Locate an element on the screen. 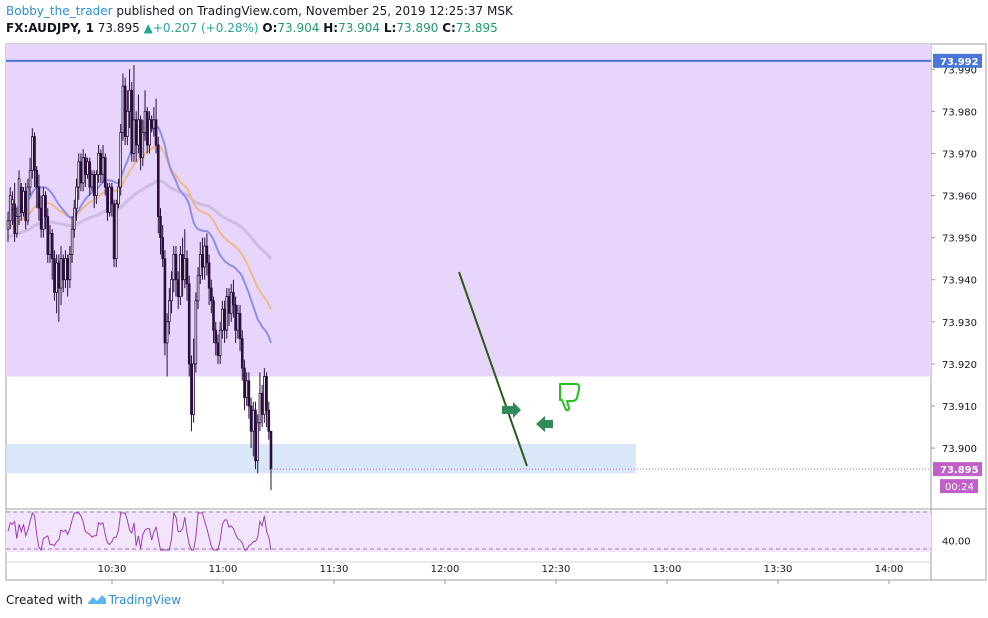 This screenshot has height=618, width=988. resistance-price-tag is located at coordinates (957, 60).